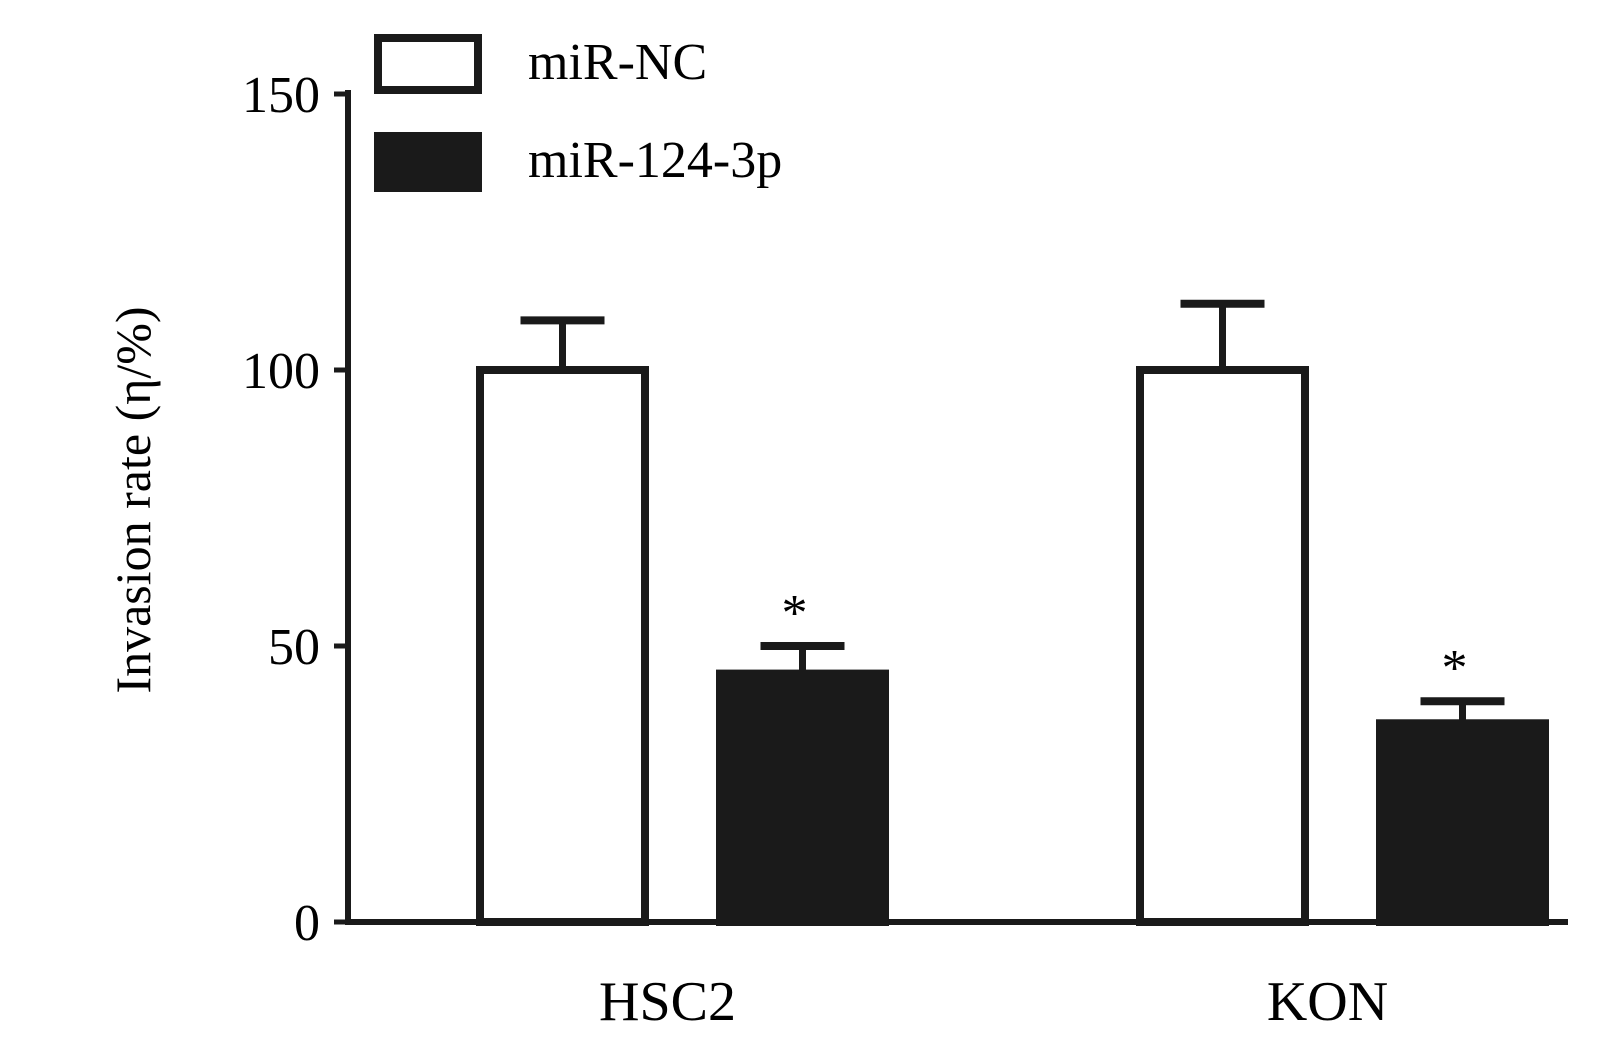  I want to click on category-label: KON, so click(1327, 1002).